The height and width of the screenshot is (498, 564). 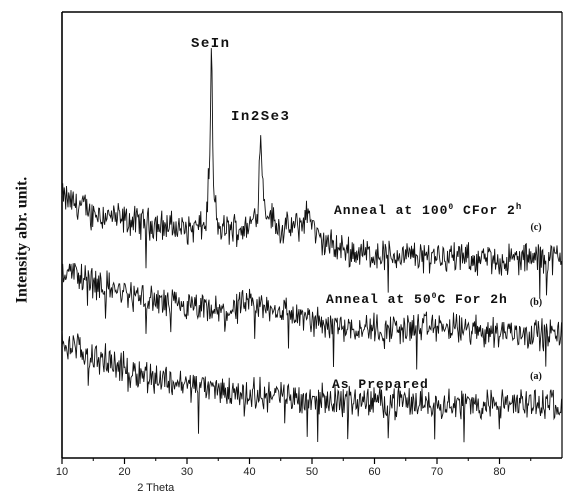 I want to click on x-tick-label: 60, so click(x=374, y=472).